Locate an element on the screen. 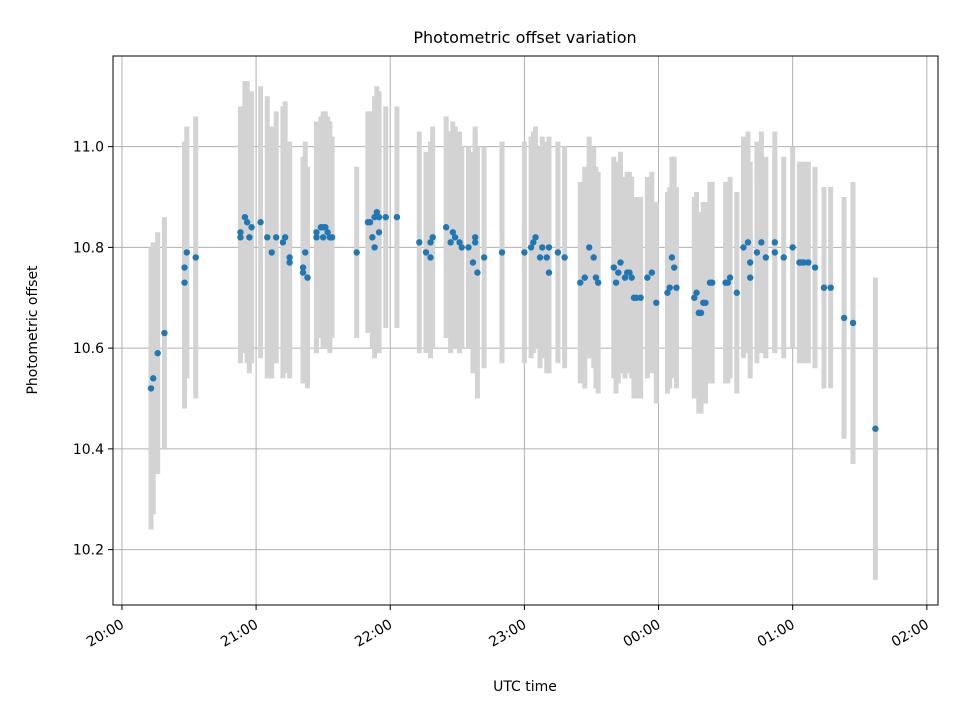 The width and height of the screenshot is (960, 720). x-tick-label: 20:00 is located at coordinates (105, 634).